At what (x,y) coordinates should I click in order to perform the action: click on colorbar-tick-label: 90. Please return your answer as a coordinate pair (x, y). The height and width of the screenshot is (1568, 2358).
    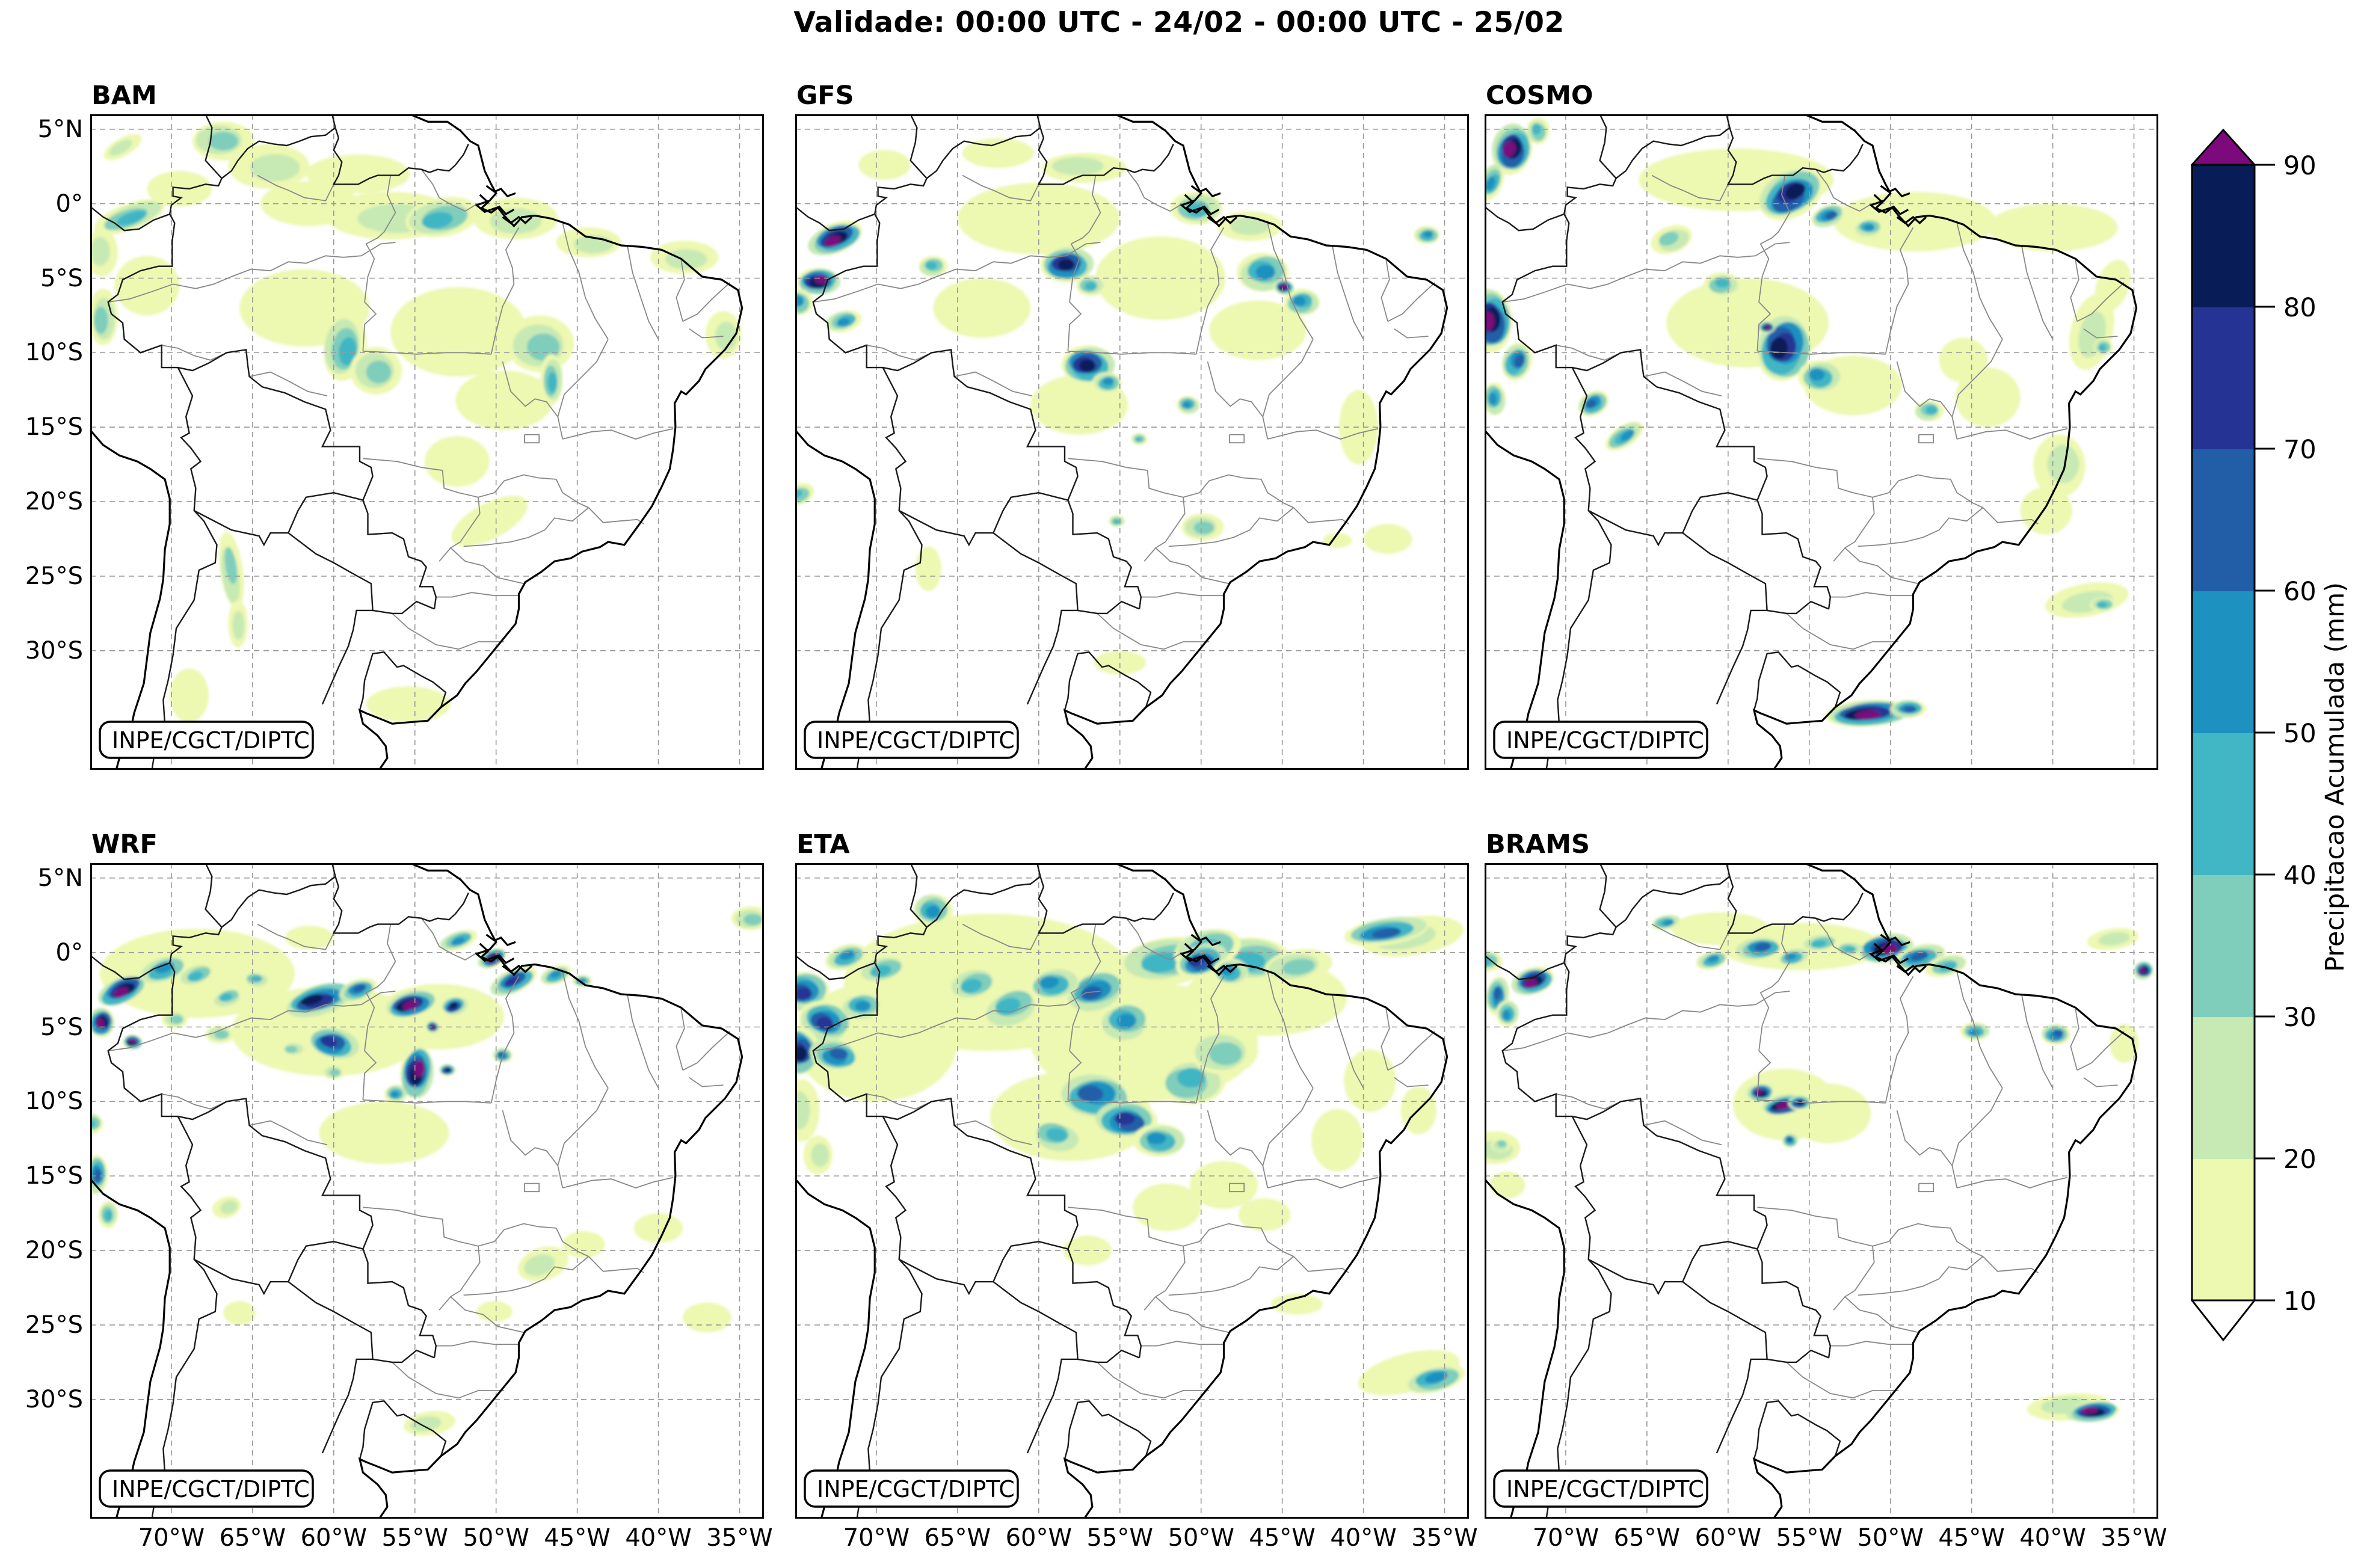
    Looking at the image, I should click on (2300, 166).